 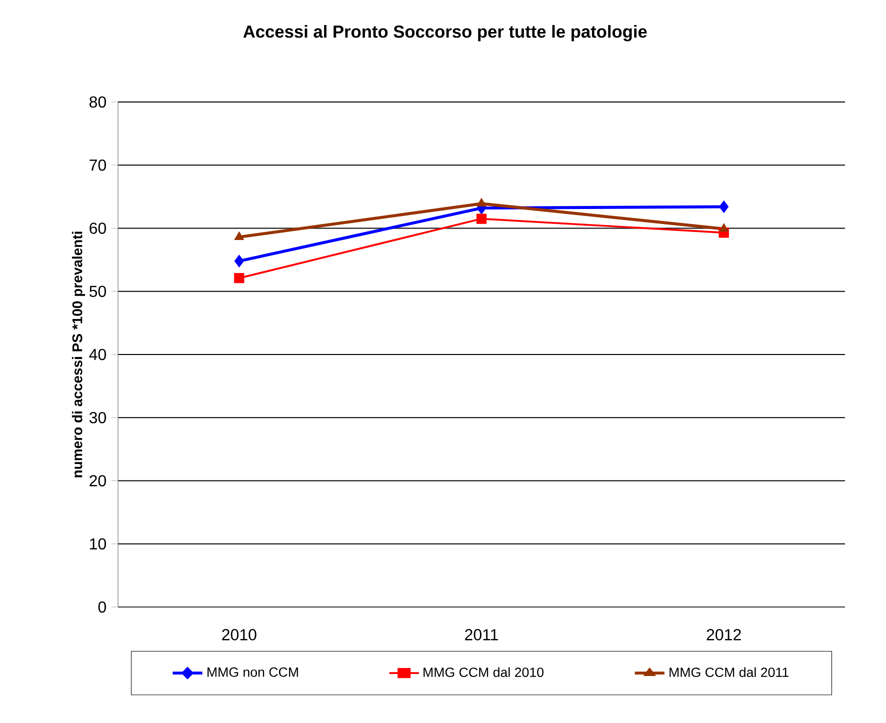 What do you see at coordinates (98, 102) in the screenshot?
I see `y-tick-label: 80` at bounding box center [98, 102].